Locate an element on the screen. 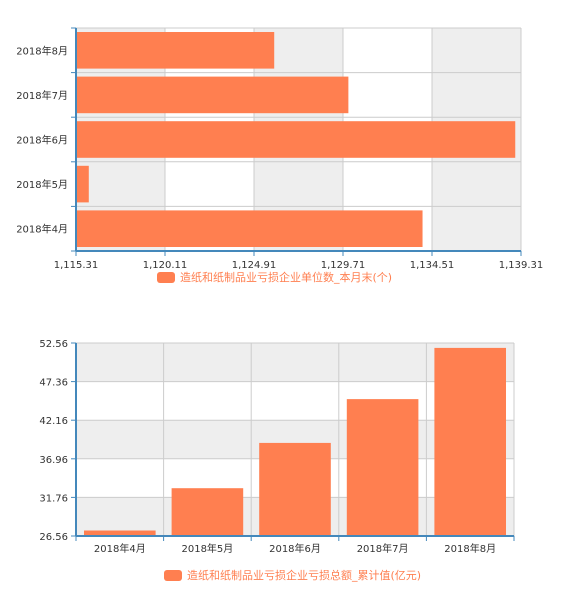 The width and height of the screenshot is (583, 614). y-tick-label: 31.76 is located at coordinates (53, 498).